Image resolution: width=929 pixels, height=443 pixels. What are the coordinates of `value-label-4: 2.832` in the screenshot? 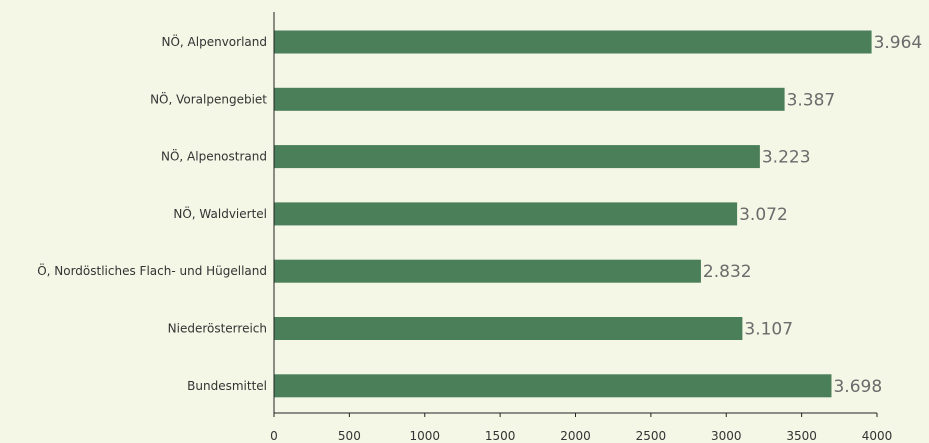 It's located at (727, 272).